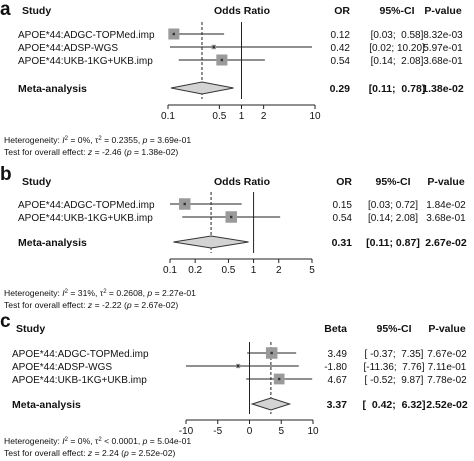 The image size is (474, 461). Describe the element at coordinates (446, 243) in the screenshot. I see `meta-pvalue: 2.67e-02` at that location.